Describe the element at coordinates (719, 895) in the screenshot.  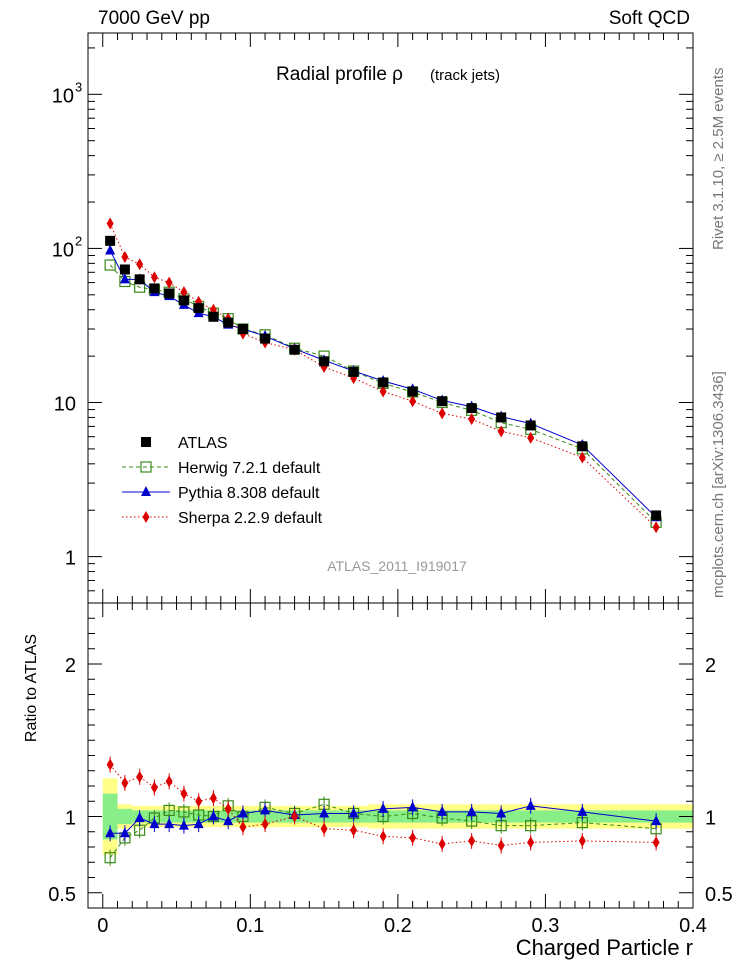
I see `ratio-y-tick-label: 0.5` at that location.